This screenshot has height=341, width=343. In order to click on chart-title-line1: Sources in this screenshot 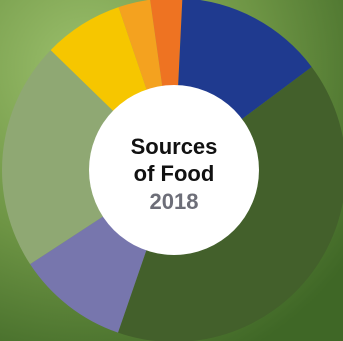, I will do `click(174, 146)`.